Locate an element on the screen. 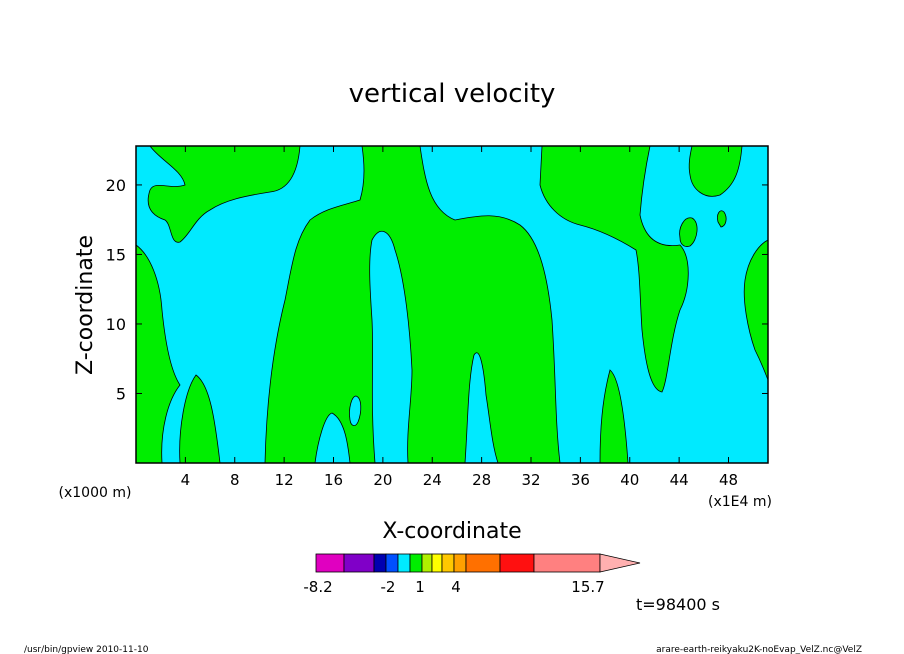  x-tick-label: 24 is located at coordinates (432, 480).